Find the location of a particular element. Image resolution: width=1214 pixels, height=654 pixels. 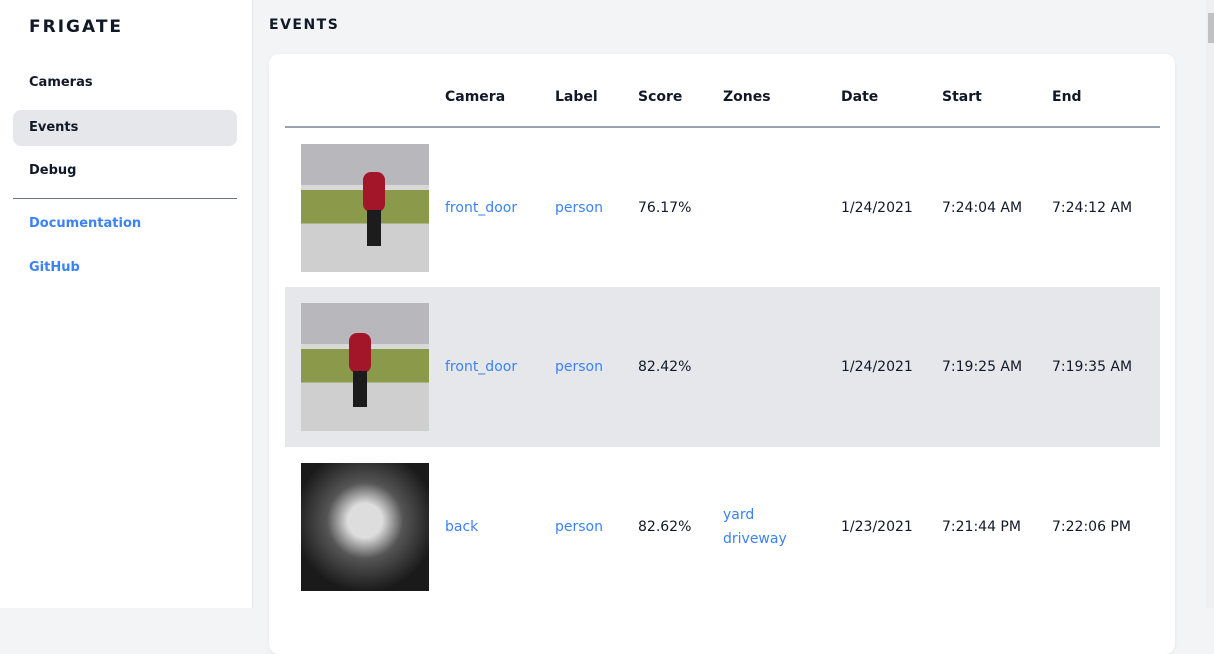

zone-link: yard is located at coordinates (739, 515).